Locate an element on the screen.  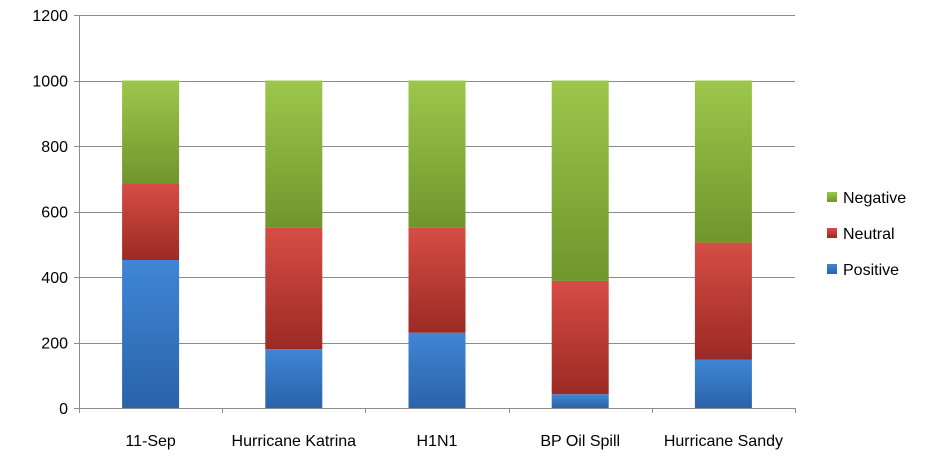
bar-neutral-hurricane-sandy is located at coordinates (723, 301).